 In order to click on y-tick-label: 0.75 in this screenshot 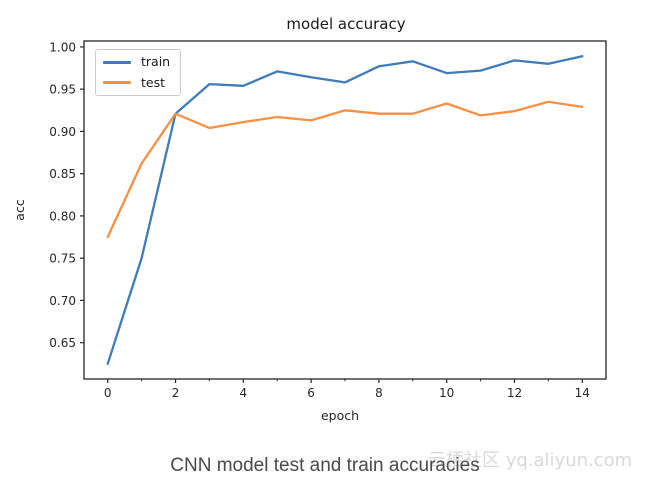, I will do `click(62, 259)`.